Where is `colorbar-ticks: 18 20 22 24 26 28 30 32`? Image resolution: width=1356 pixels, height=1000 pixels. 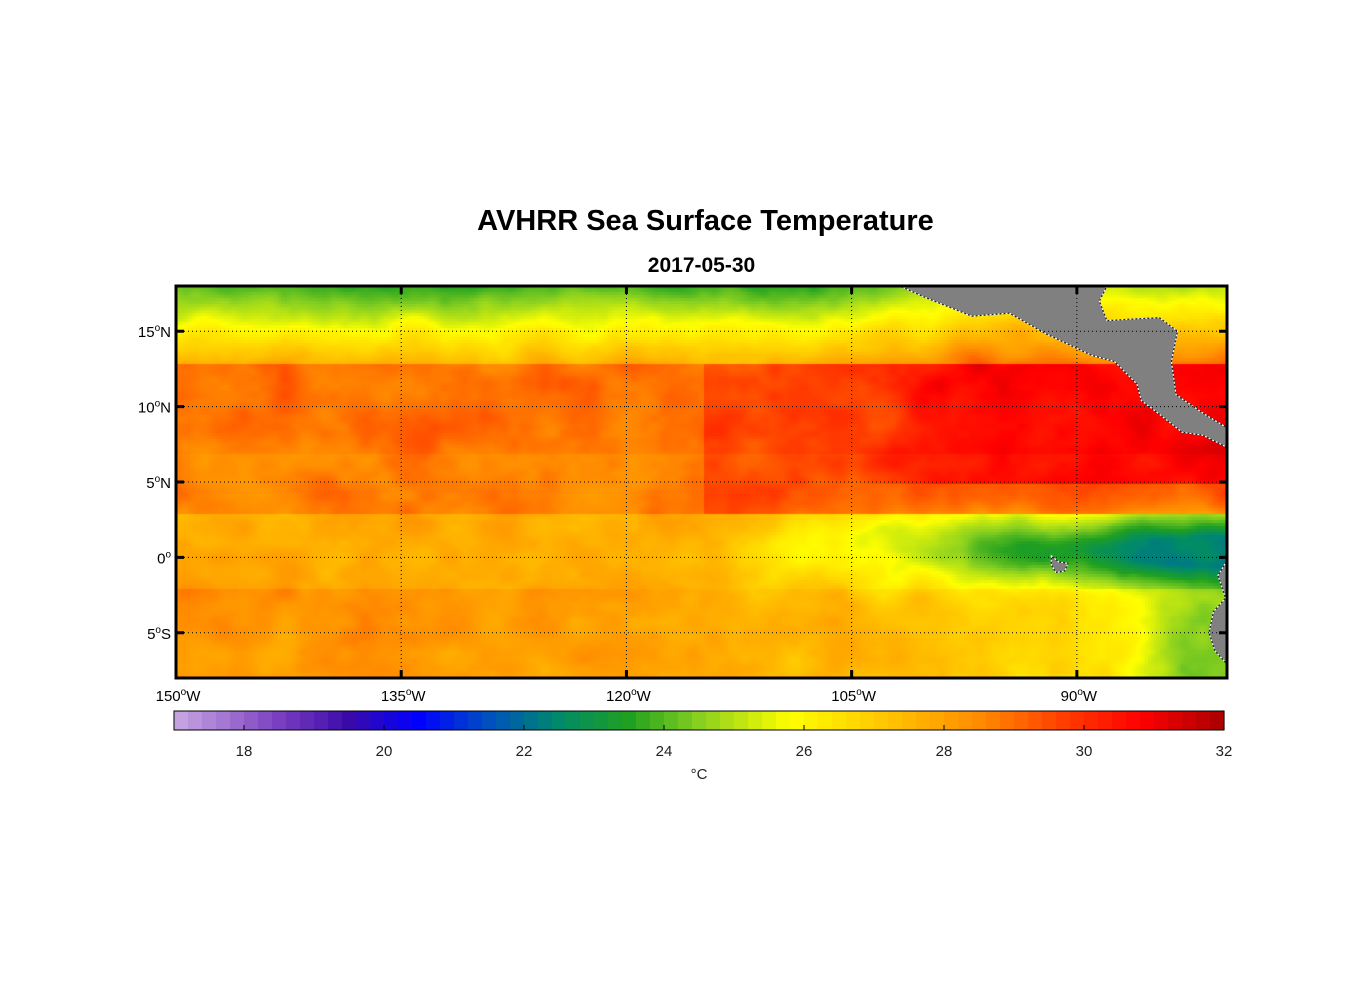 colorbar-ticks: 18 20 22 24 26 28 30 32 is located at coordinates (734, 742).